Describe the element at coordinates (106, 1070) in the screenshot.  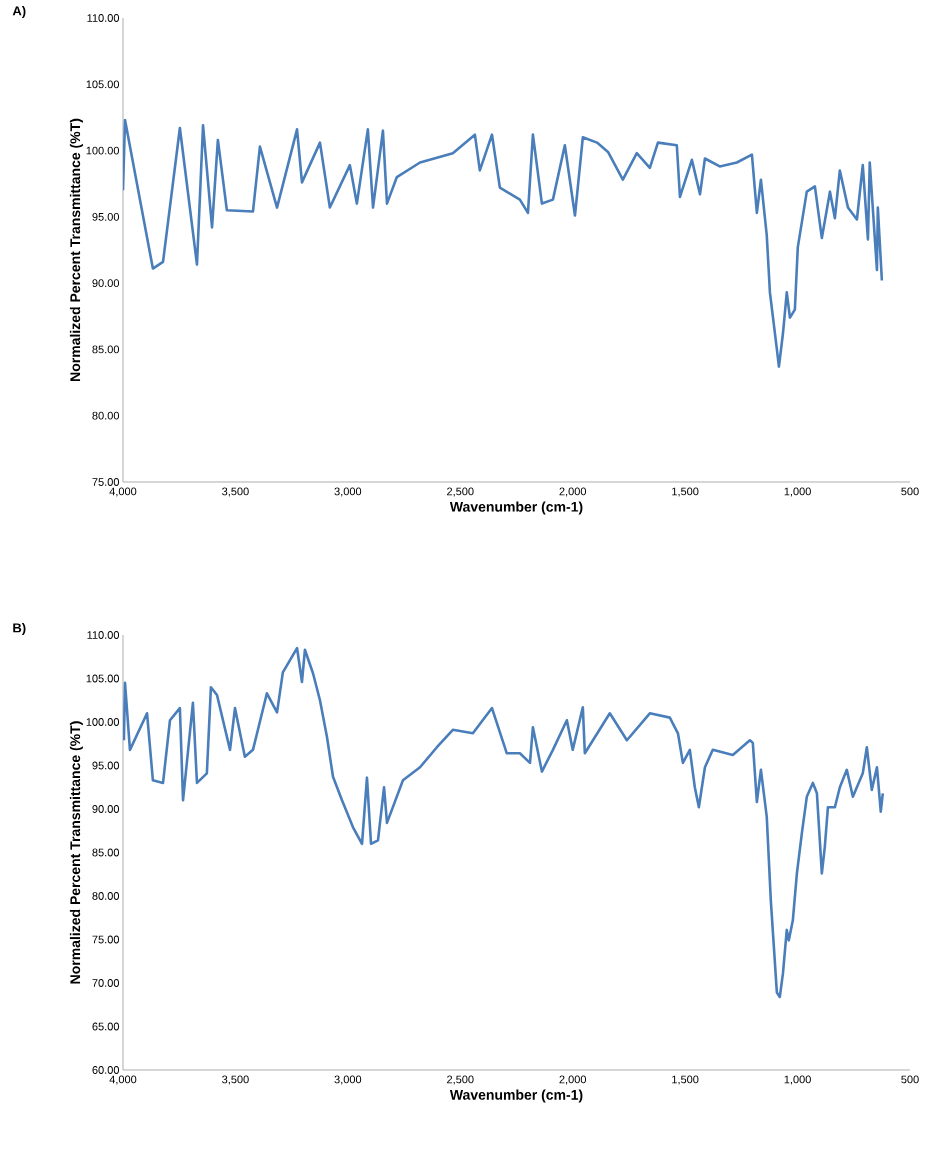
I see `y-tick-label: 60.00` at that location.